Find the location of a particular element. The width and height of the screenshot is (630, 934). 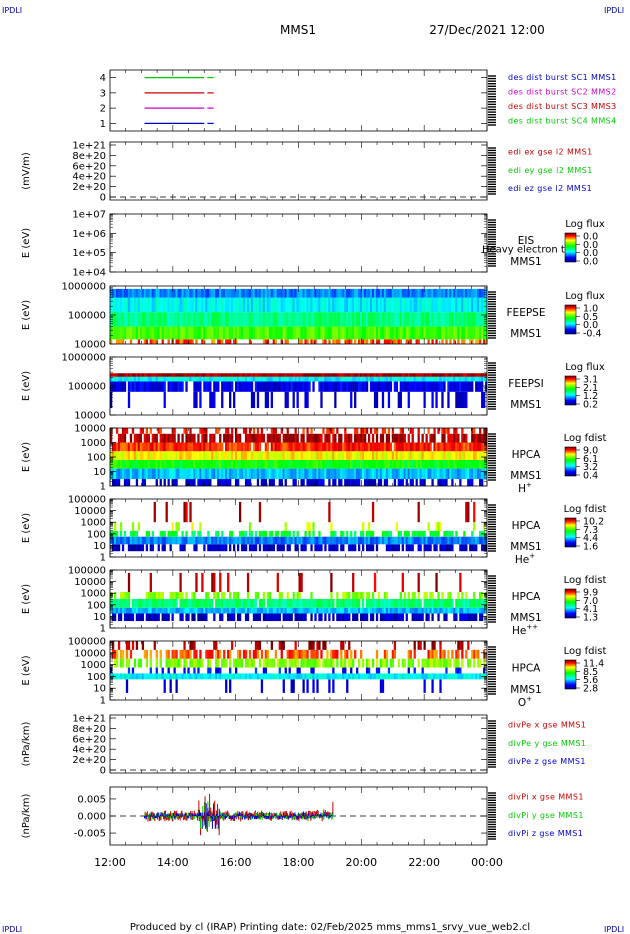

y-tick-label: 1000000 is located at coordinates (83, 358).